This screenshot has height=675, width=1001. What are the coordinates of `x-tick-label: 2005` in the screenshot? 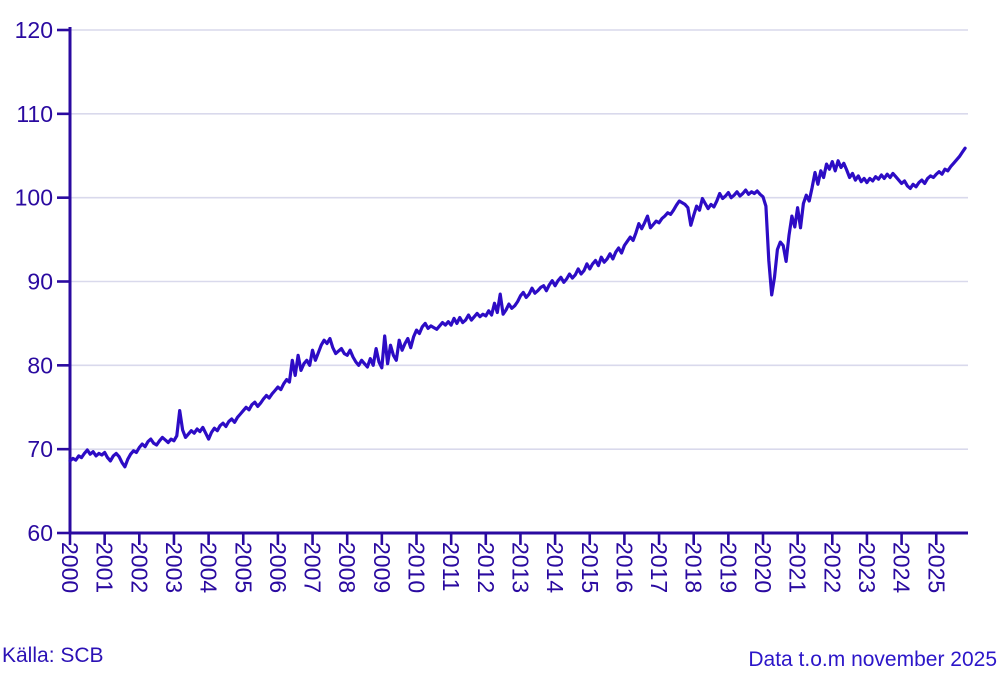 It's located at (243, 567).